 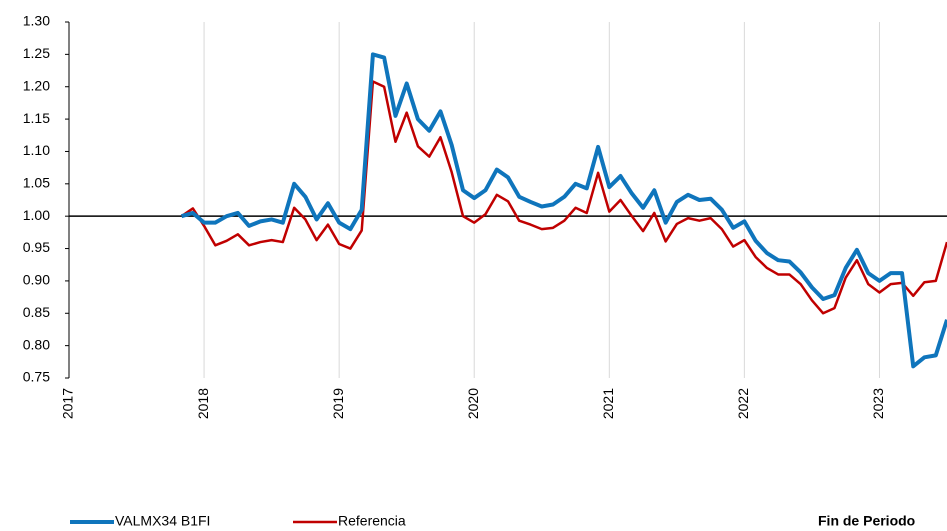 What do you see at coordinates (473, 403) in the screenshot?
I see `x-tick-label: 2020` at bounding box center [473, 403].